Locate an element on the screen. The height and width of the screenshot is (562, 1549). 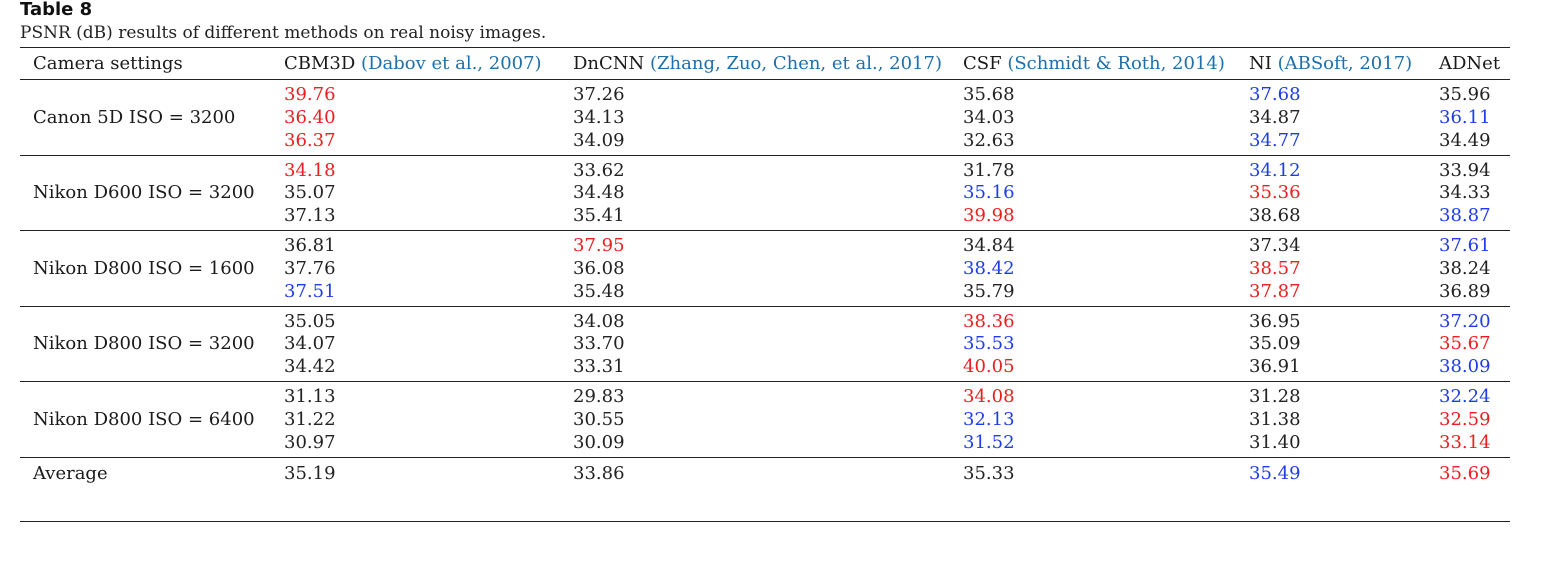
psnr-value: 32.13 is located at coordinates (989, 419).